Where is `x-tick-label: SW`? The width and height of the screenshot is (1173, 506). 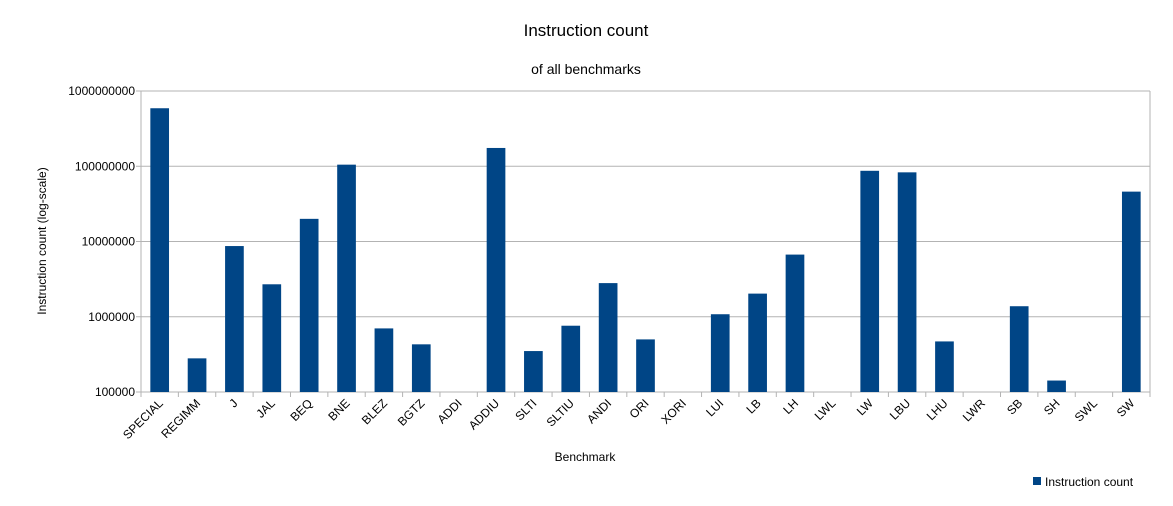 x-tick-label: SW is located at coordinates (1126, 408).